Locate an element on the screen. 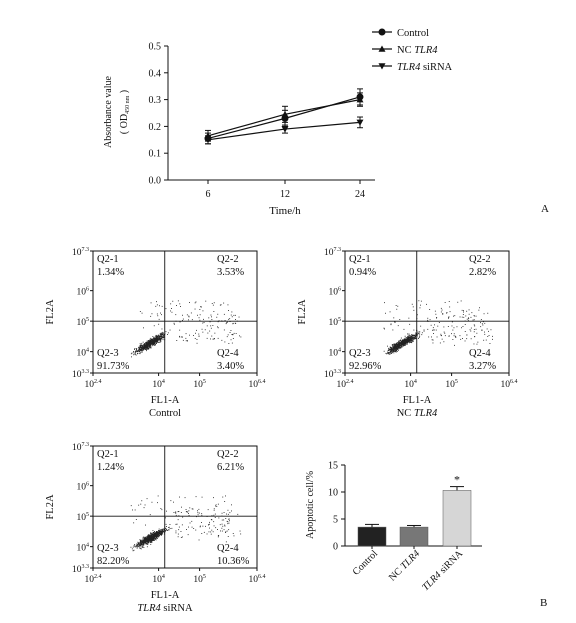 The height and width of the screenshot is (623, 576). y-tick-label: 105 is located at coordinates (83, 517).